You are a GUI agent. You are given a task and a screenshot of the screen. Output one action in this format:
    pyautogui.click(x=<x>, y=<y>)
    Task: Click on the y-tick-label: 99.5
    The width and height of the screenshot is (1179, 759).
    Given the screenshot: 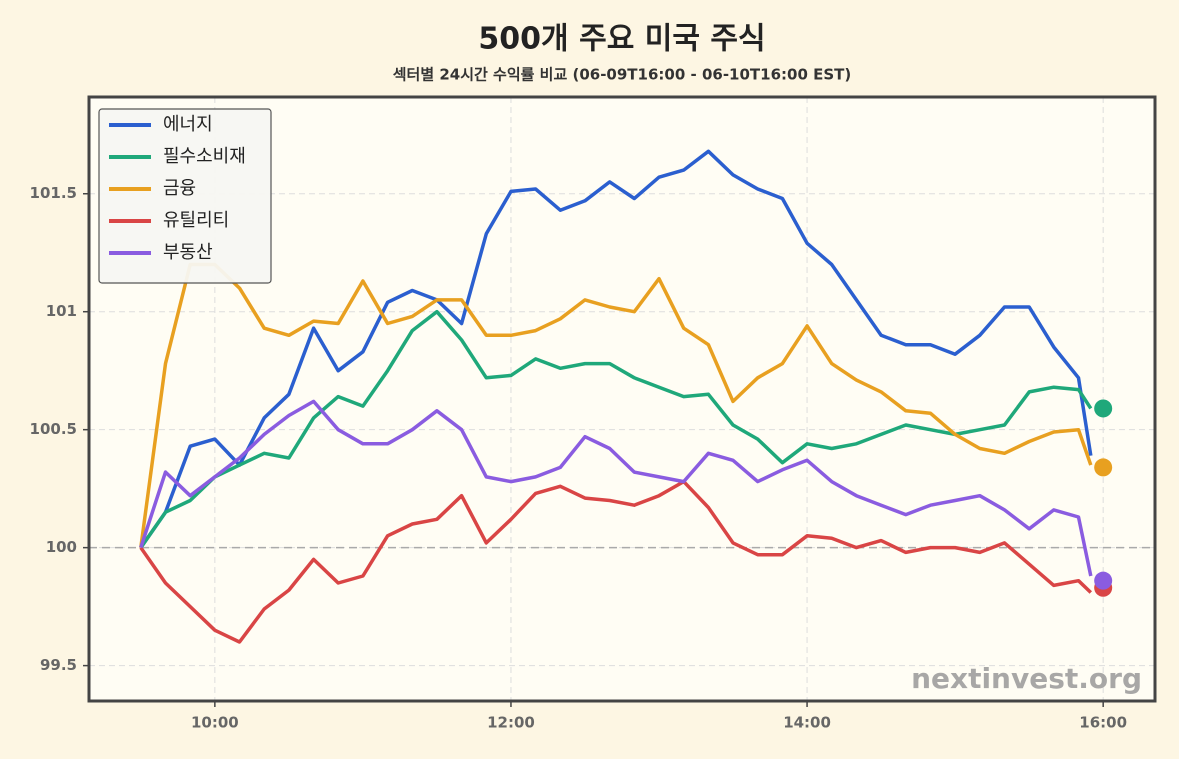 What is the action you would take?
    pyautogui.click(x=58, y=665)
    